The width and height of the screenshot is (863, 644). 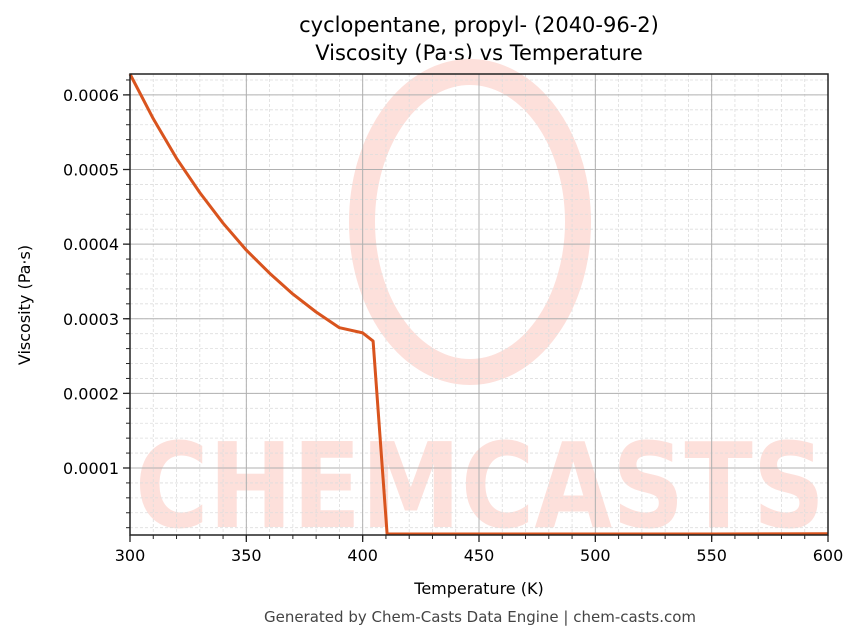 What do you see at coordinates (479, 25) in the screenshot?
I see `chart-title-line1: cyclopentane, propyl- (2040-96-2)` at bounding box center [479, 25].